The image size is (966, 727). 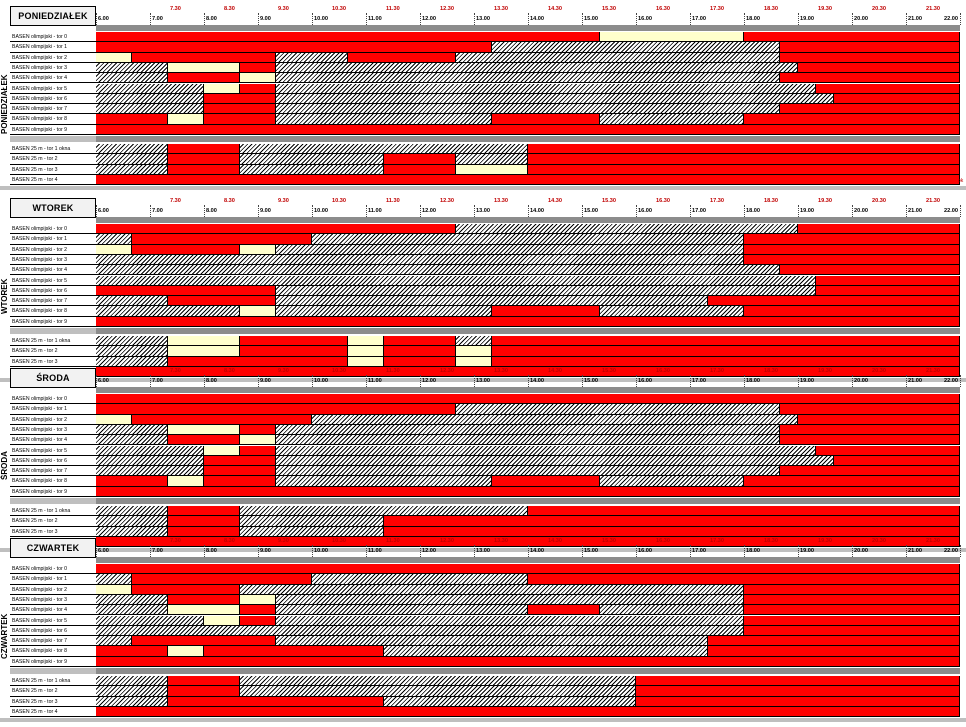 I want to click on pool25-header-bar, so click(x=528, y=139).